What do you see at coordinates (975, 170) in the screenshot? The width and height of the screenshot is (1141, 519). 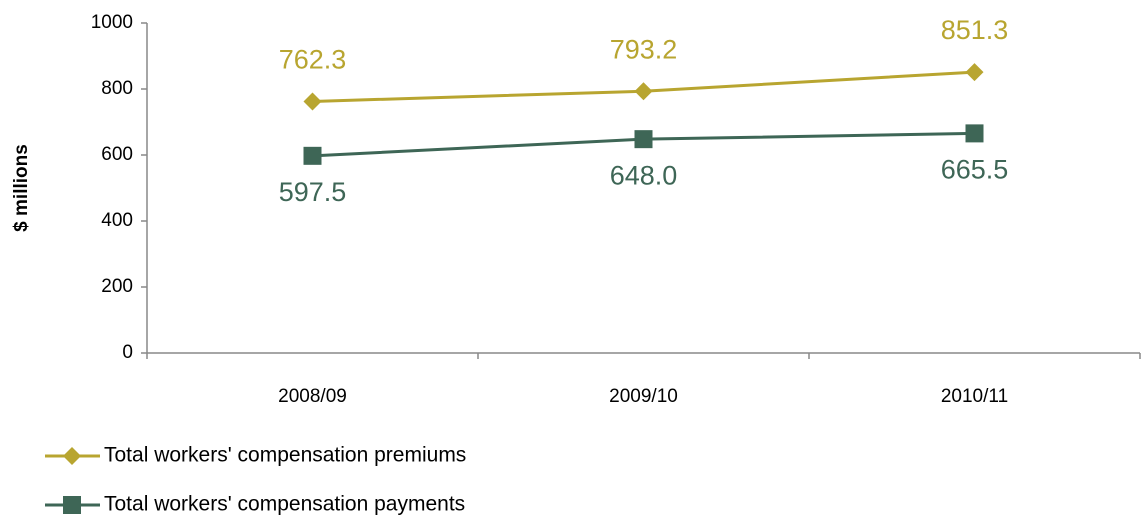 I see `data-label: 665.5` at bounding box center [975, 170].